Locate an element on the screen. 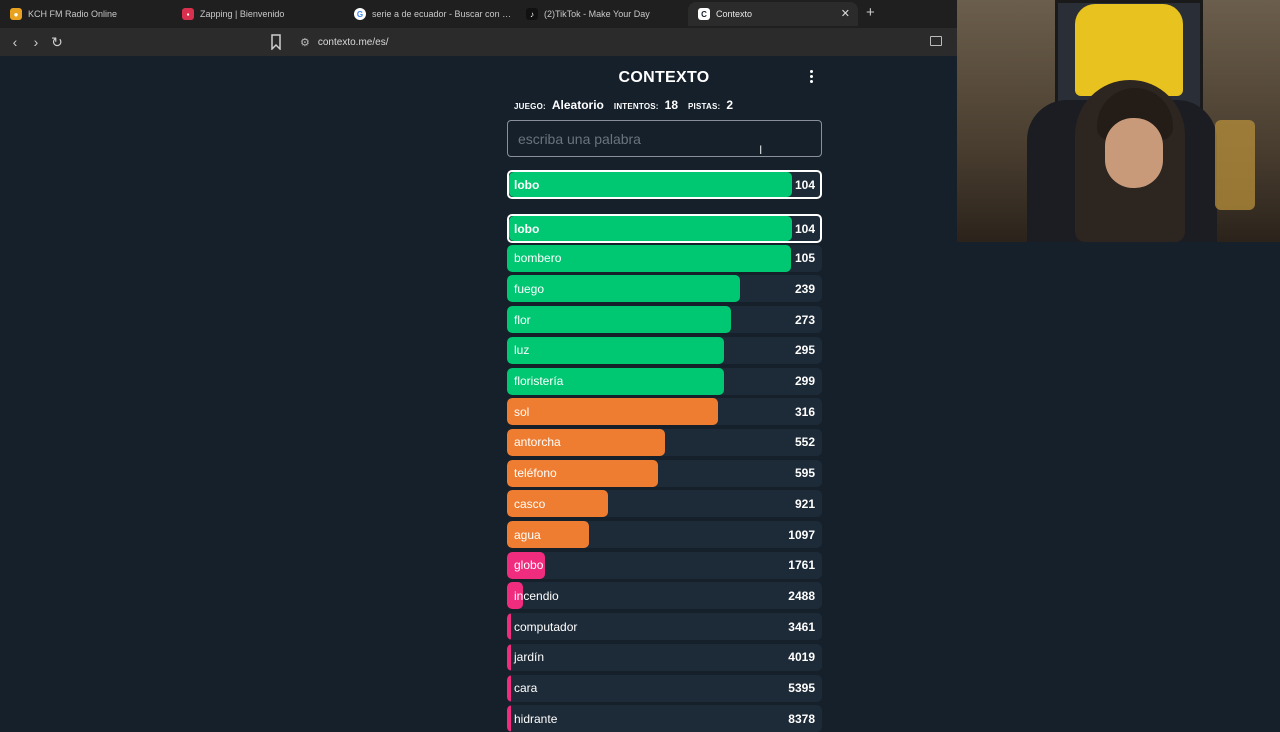 Image resolution: width=1280 pixels, height=732 pixels. forward-icon: › is located at coordinates (36, 42).